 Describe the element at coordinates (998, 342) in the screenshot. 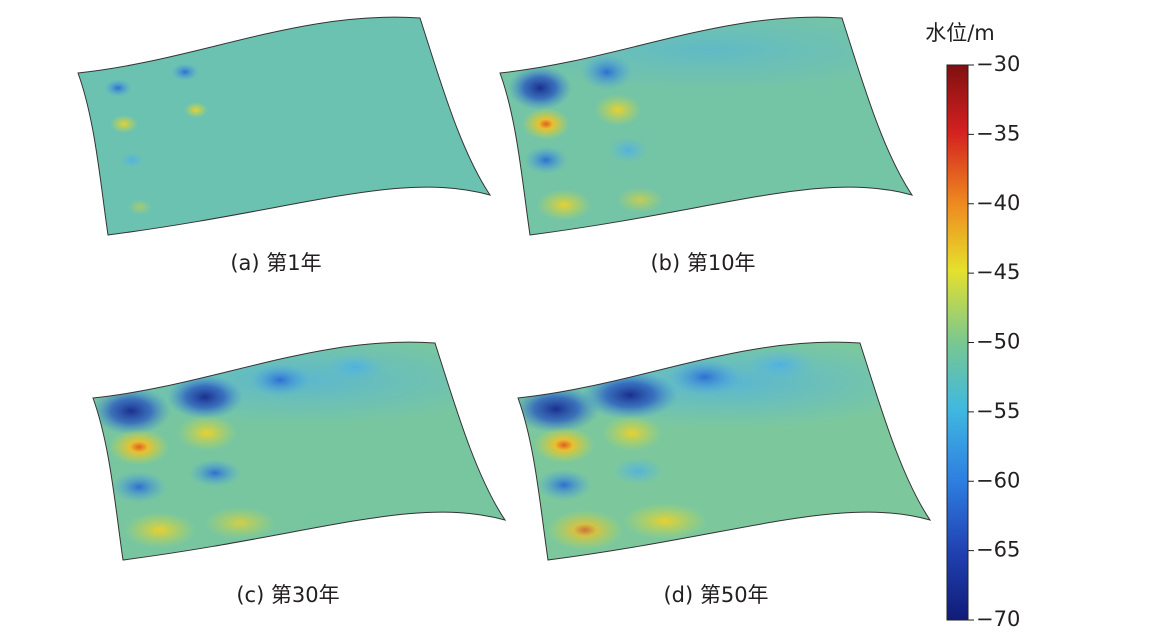

I see `tick-label: −50` at that location.